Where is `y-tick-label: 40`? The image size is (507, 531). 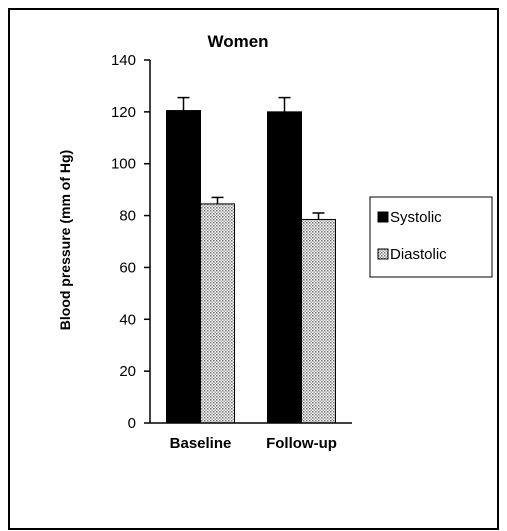 y-tick-label: 40 is located at coordinates (127, 319).